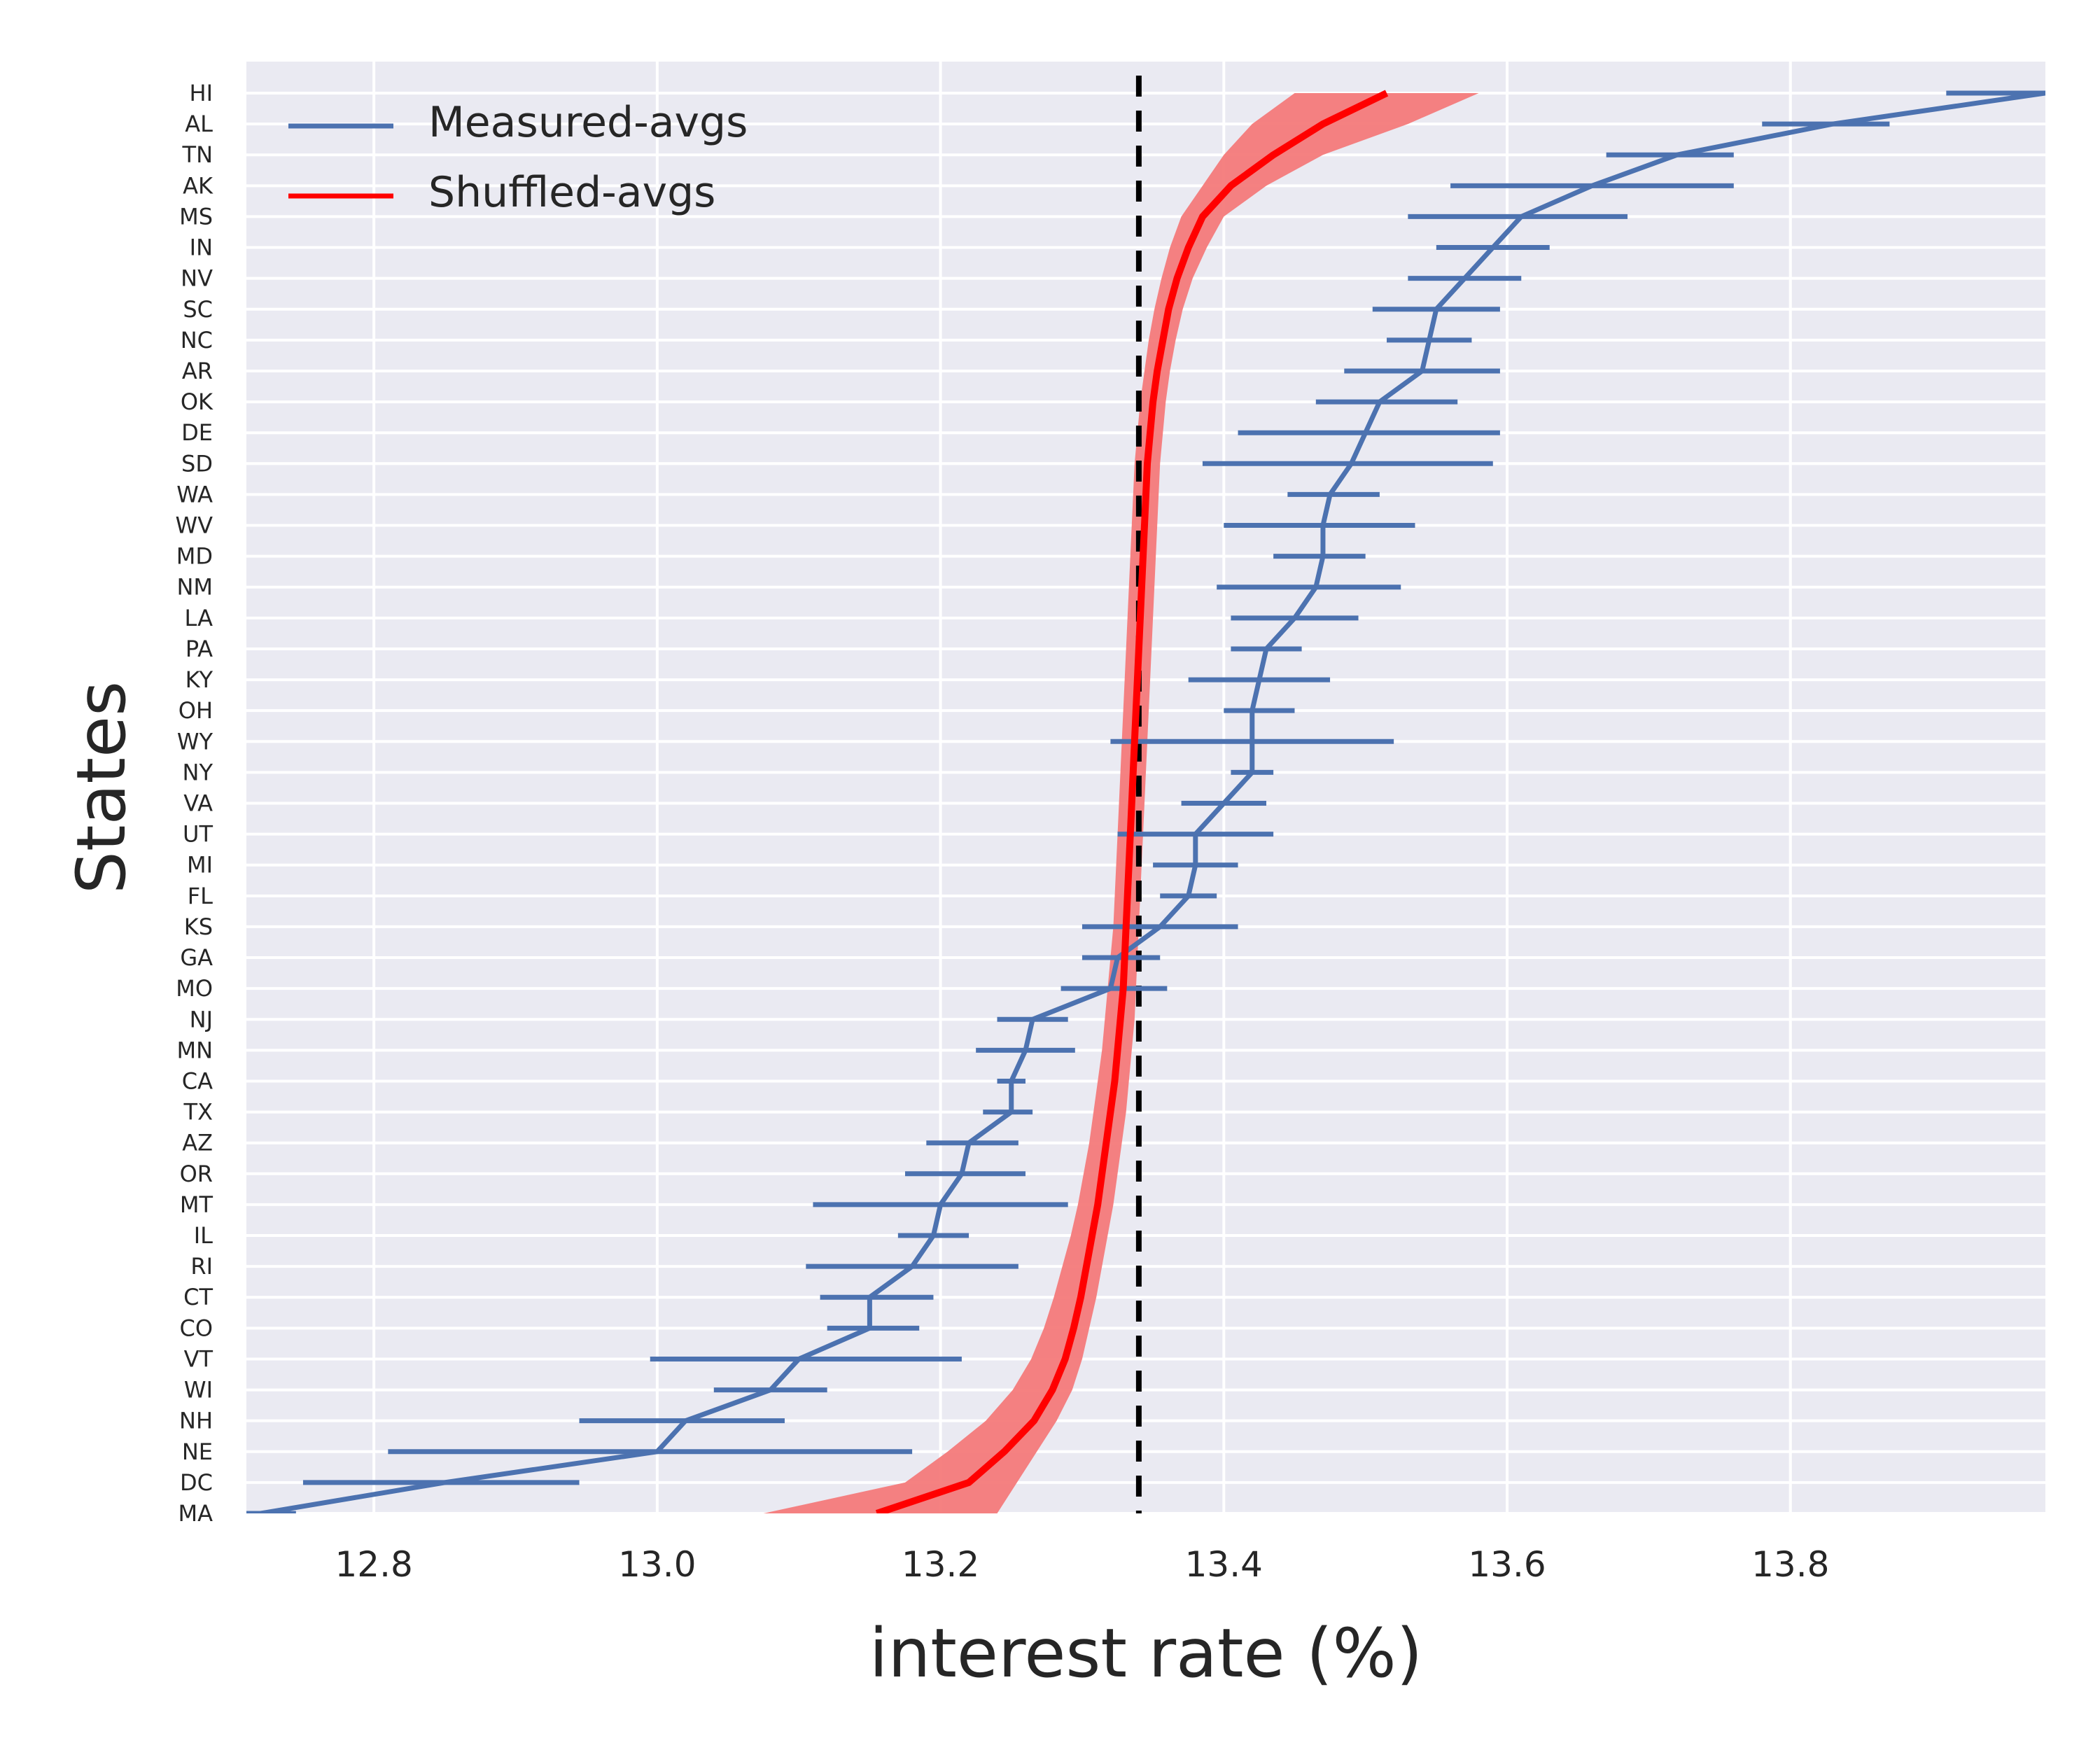 Image resolution: width=2100 pixels, height=1750 pixels. I want to click on y-tick-label: PA, so click(199, 649).